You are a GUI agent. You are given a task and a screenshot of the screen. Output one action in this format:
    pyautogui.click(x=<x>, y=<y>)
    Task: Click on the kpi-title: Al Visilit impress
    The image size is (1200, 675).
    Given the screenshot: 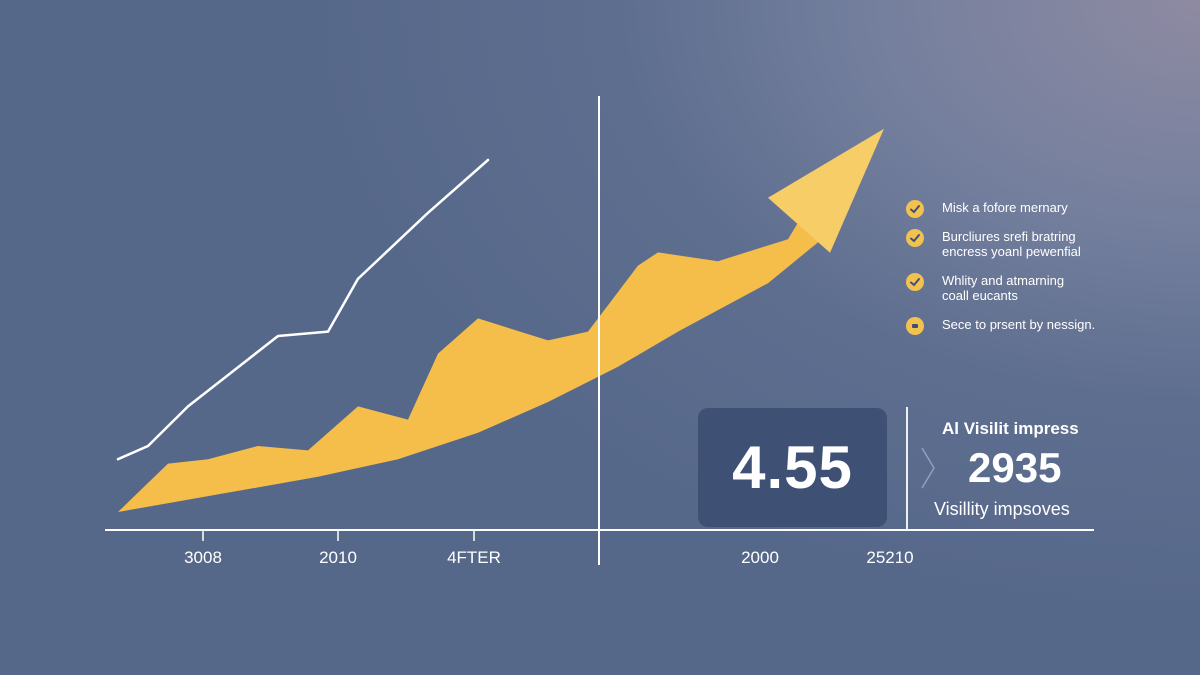 What is the action you would take?
    pyautogui.click(x=1010, y=428)
    